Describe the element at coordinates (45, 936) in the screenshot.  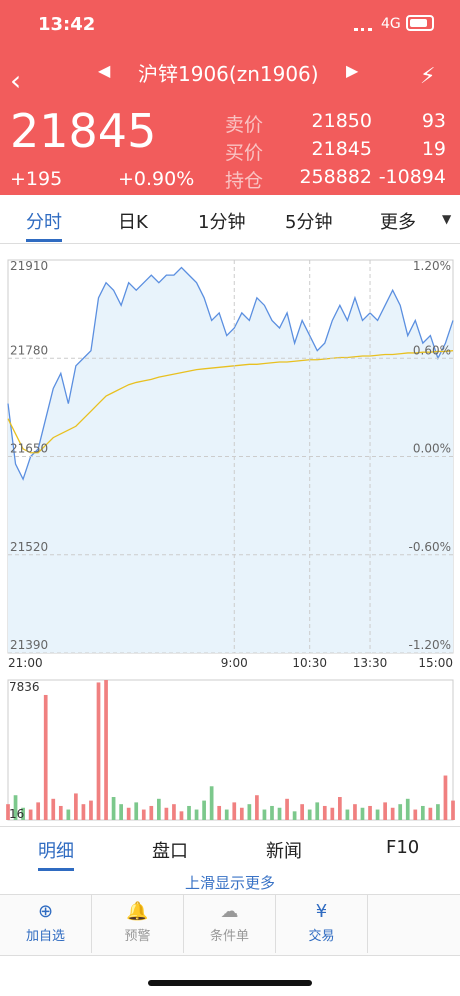
I see `toolbar-label: 加自选` at that location.